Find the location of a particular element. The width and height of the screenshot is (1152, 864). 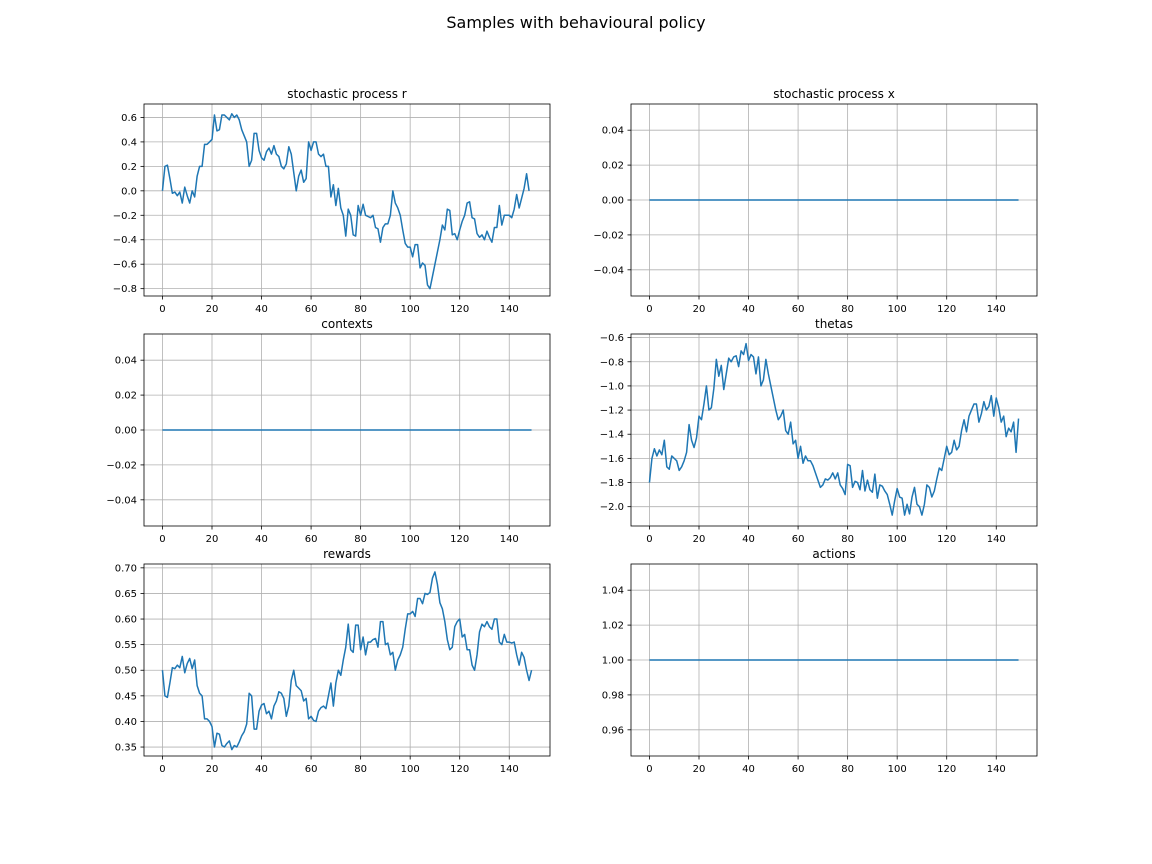

y-tick-label: 0.98 is located at coordinates (613, 695).